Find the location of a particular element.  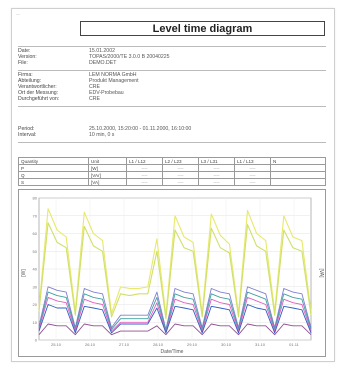

x-tick-label: 25.10 is located at coordinates (56, 344).